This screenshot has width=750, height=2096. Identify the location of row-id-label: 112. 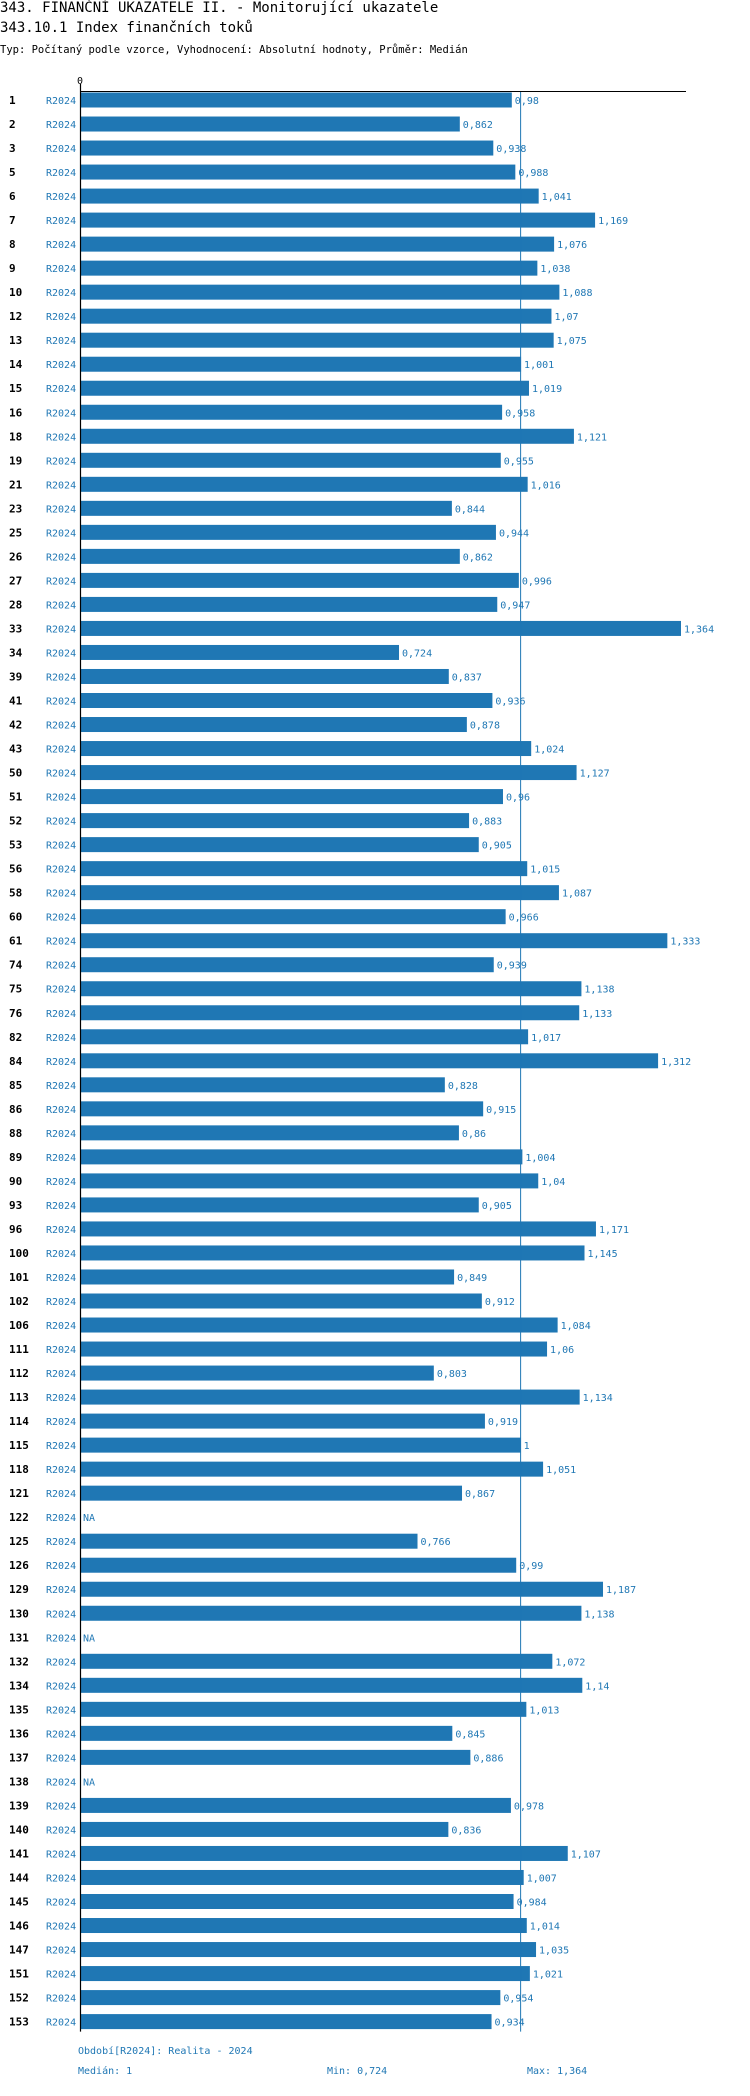
(19, 1373).